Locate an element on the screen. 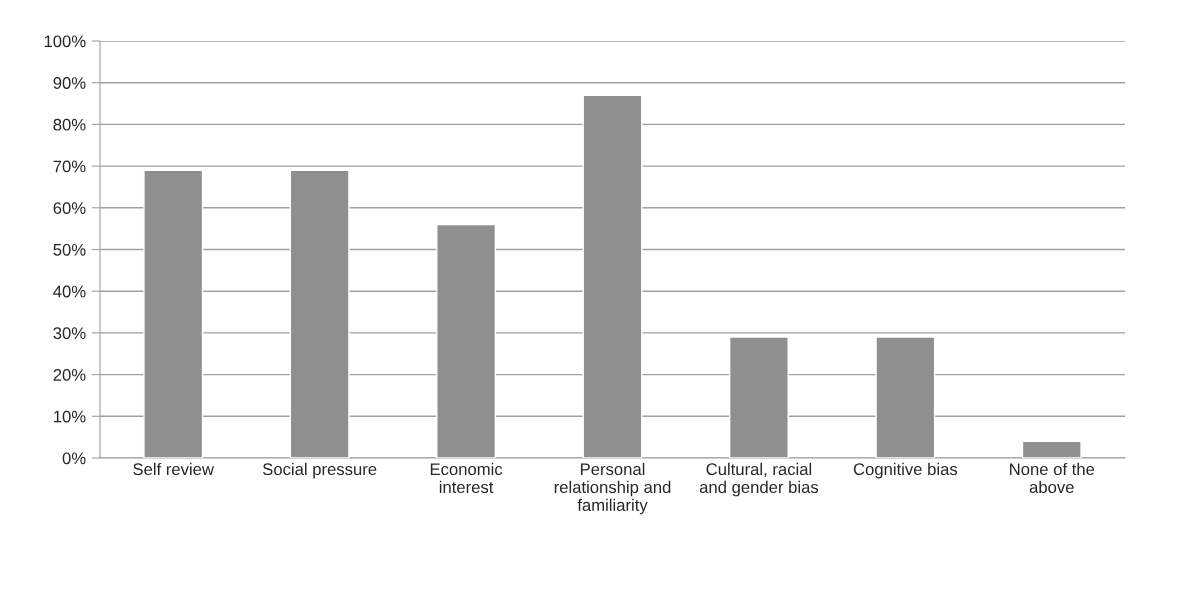  x-tick-label: Economic interest is located at coordinates (466, 478).